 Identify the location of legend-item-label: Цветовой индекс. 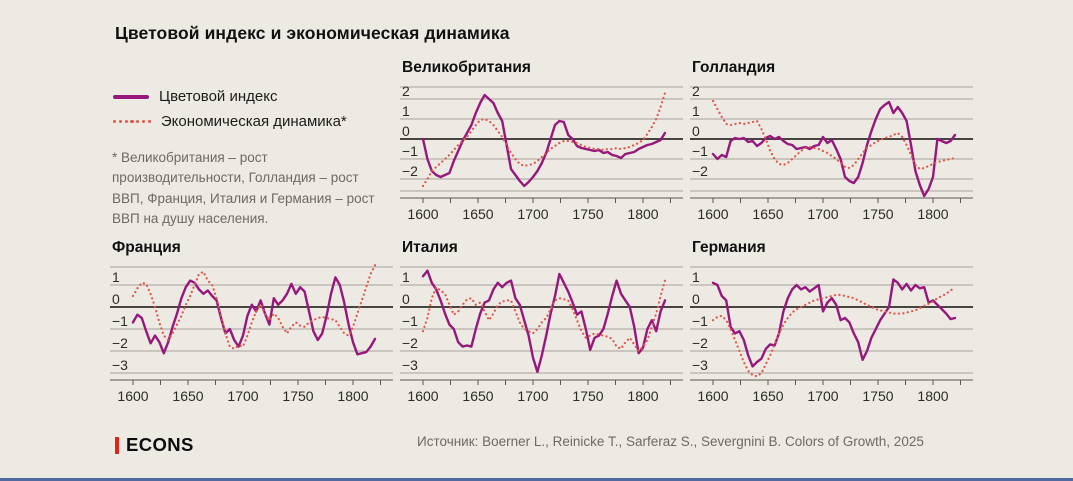
(218, 96).